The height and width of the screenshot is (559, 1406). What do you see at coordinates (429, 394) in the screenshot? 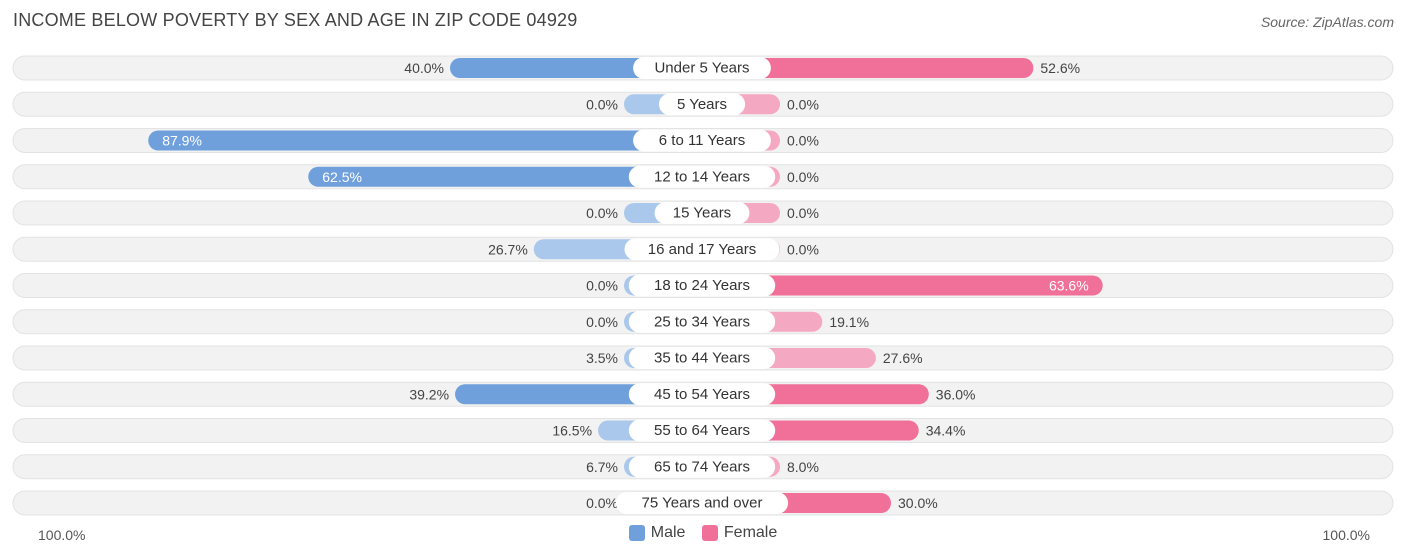
I see `male-value-label: 39.2%` at bounding box center [429, 394].